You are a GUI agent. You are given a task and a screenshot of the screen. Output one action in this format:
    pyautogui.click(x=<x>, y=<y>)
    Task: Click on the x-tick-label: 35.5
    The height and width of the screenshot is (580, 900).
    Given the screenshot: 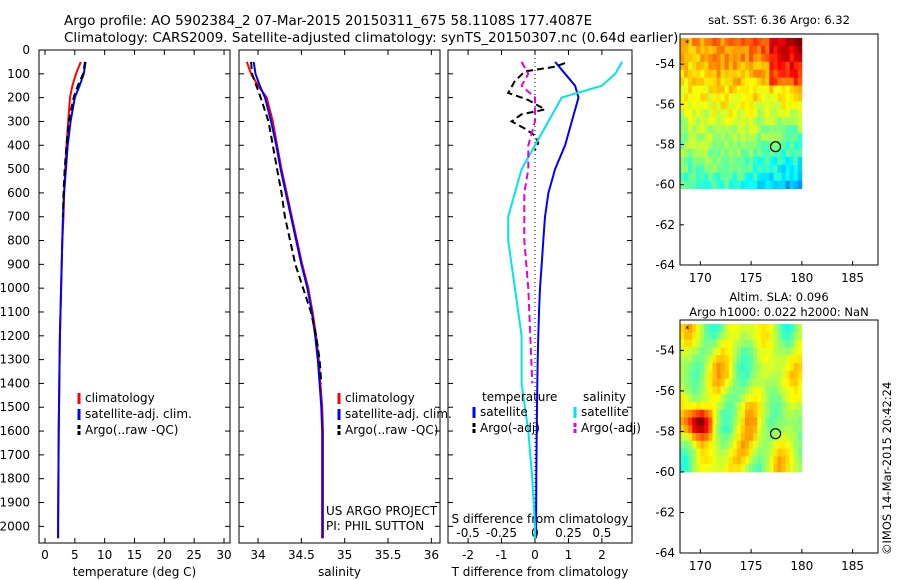 What is the action you would take?
    pyautogui.click(x=388, y=555)
    